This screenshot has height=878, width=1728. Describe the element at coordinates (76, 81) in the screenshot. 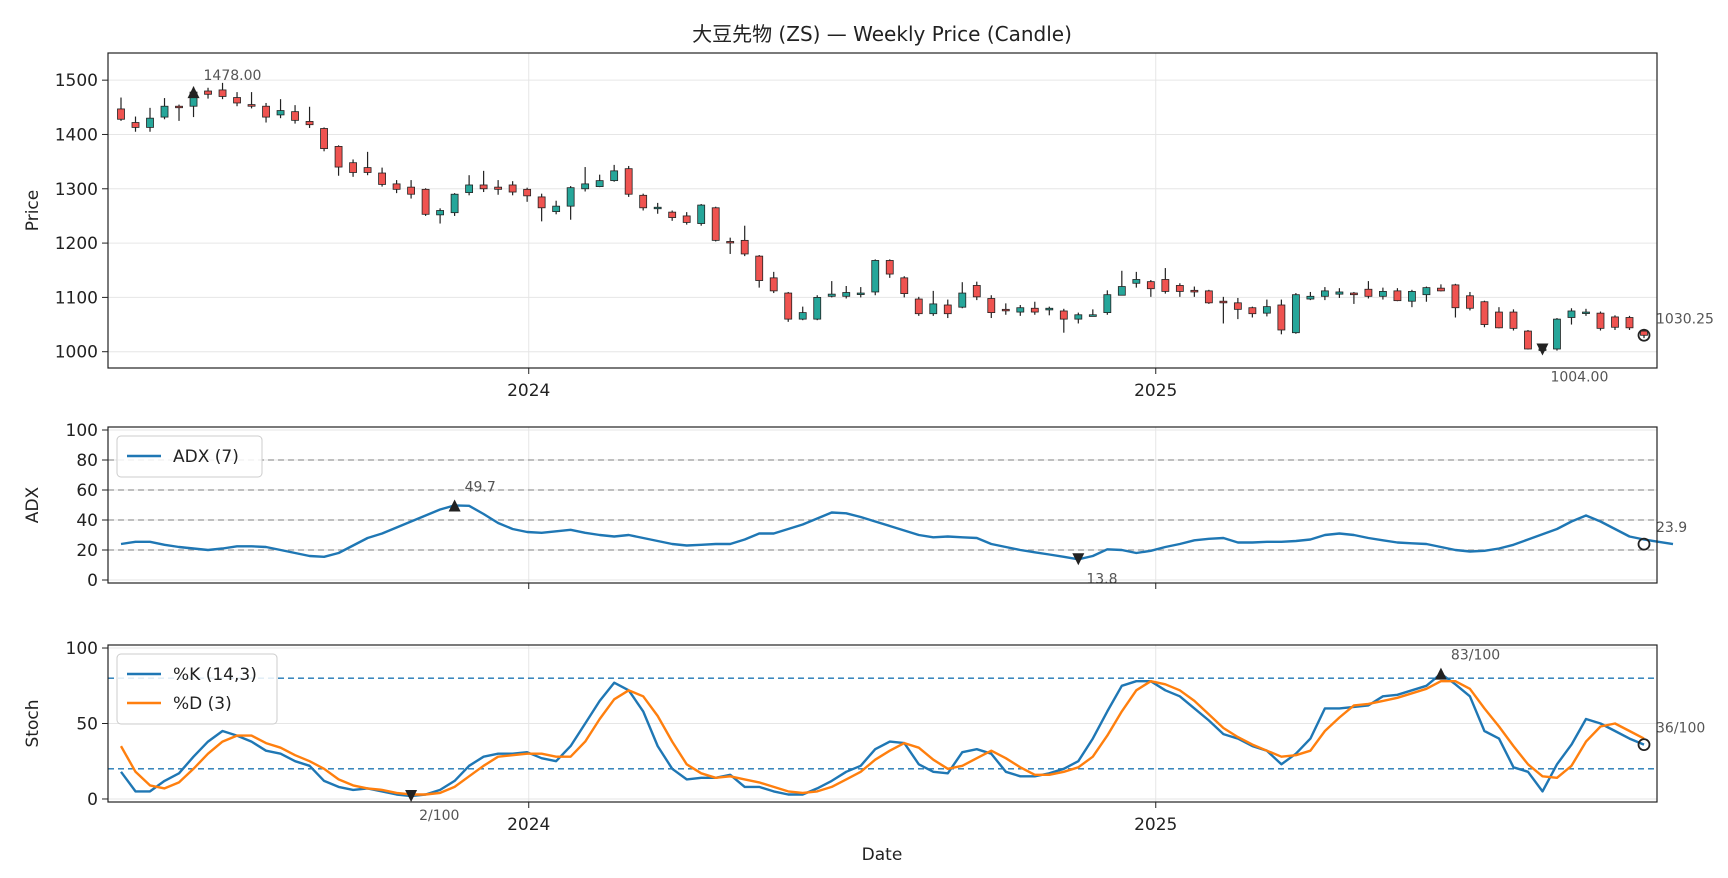

I see `y-tick-label: 1500` at that location.